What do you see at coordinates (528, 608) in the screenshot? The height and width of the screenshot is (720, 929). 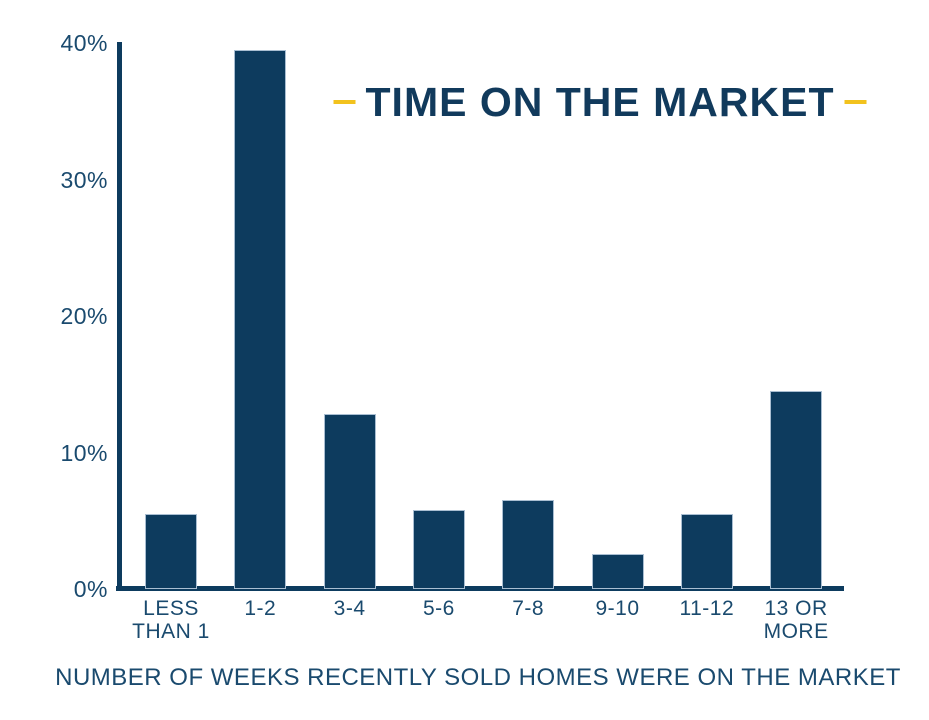 I see `x-tick-label-7-8: 7-8` at bounding box center [528, 608].